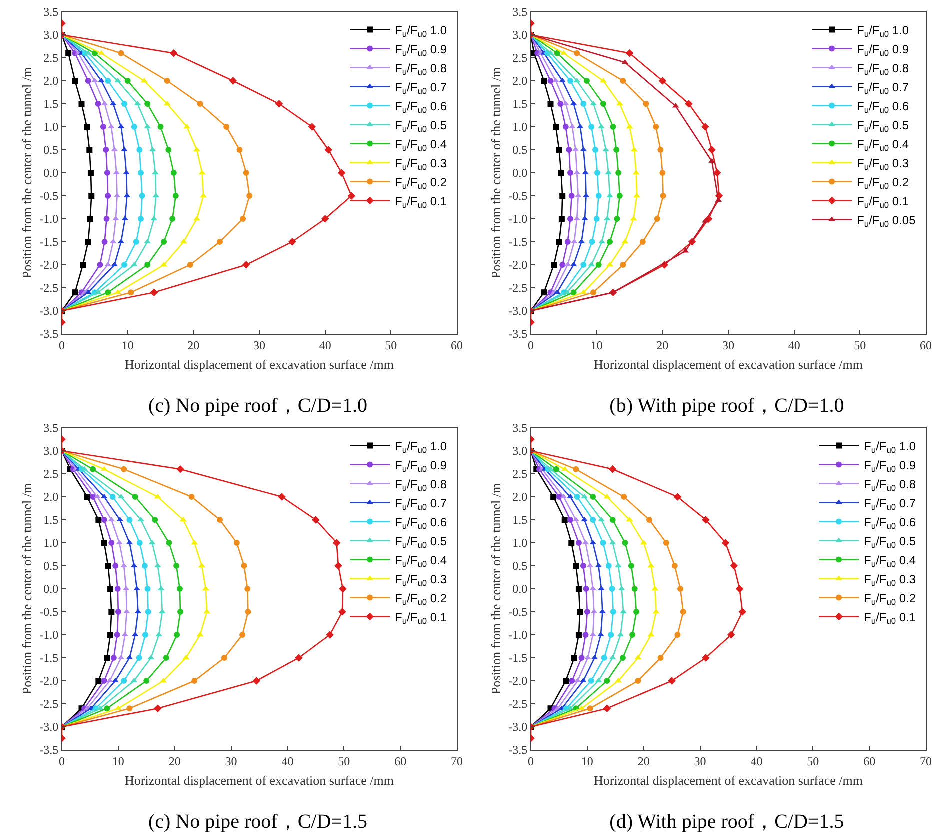 Image resolution: width=938 pixels, height=832 pixels. Describe the element at coordinates (49, 750) in the screenshot. I see `y-tick-label: -3.5` at that location.